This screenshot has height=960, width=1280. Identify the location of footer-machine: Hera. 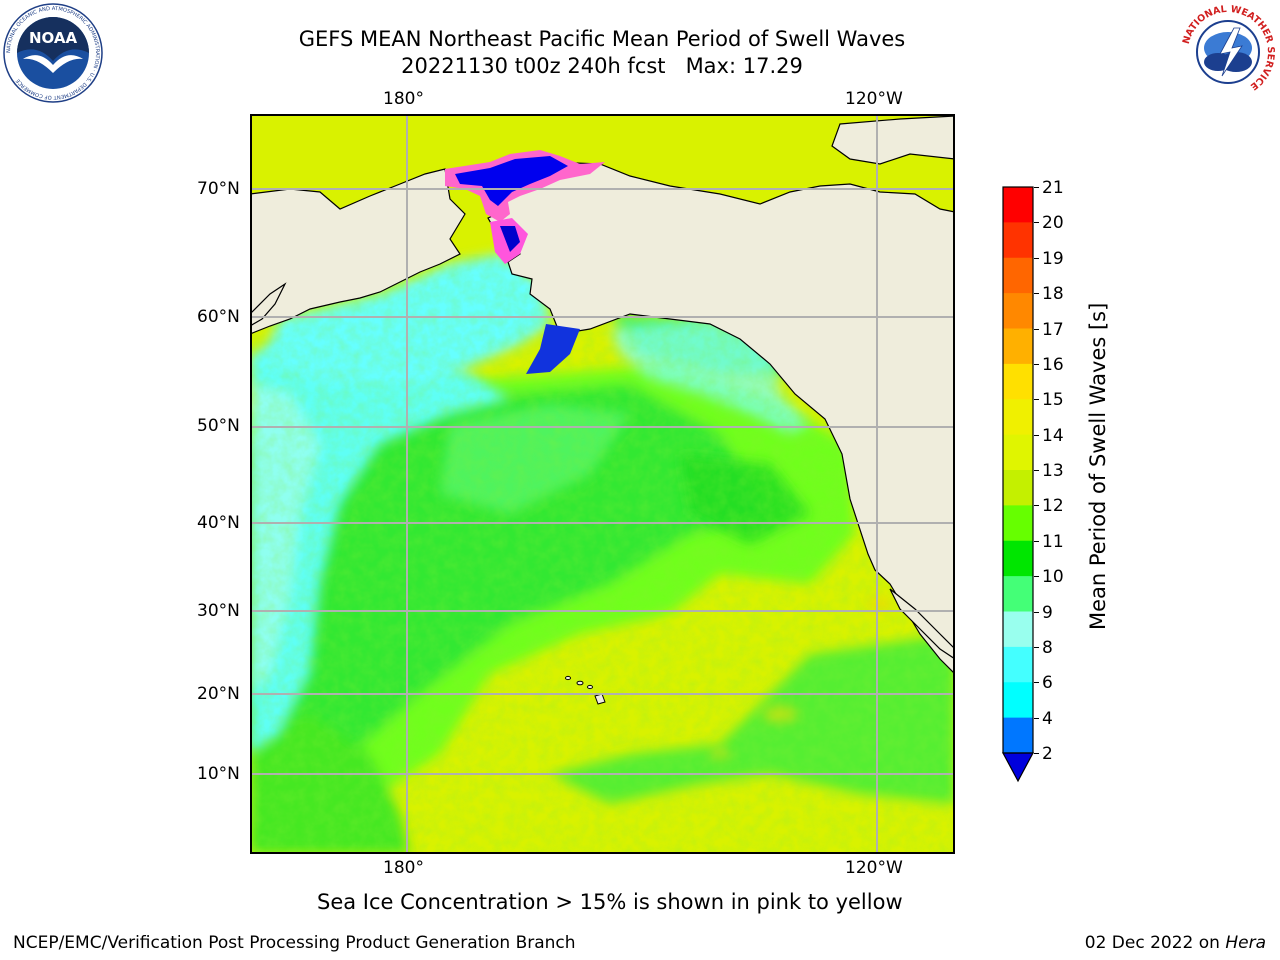
(1245, 943).